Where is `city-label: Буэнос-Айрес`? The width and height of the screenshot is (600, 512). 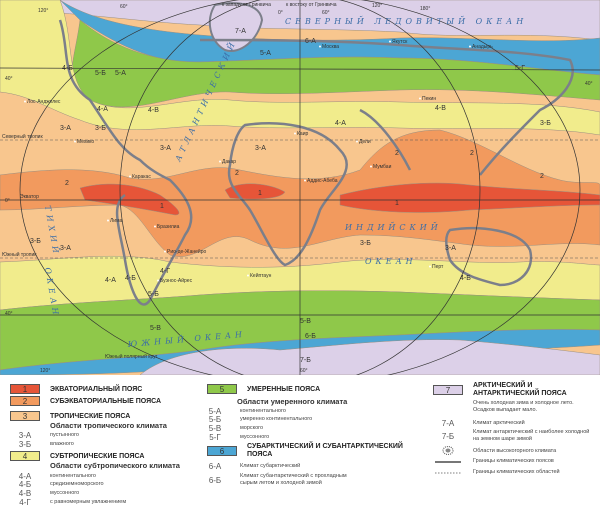 city-label: Буэнос-Айрес is located at coordinates (176, 280).